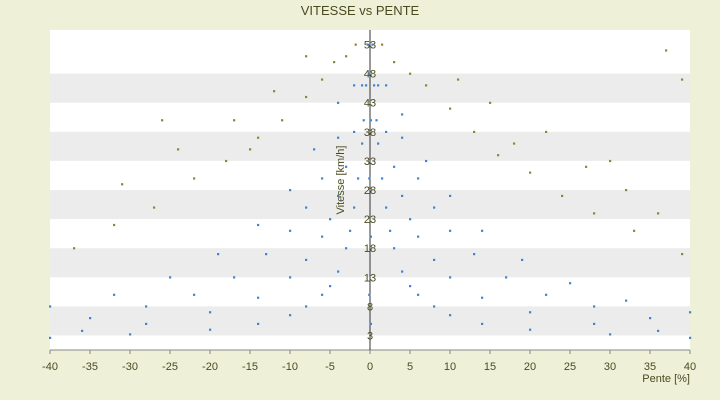 This screenshot has height=400, width=720. I want to click on x-tick-label: -35, so click(90, 367).